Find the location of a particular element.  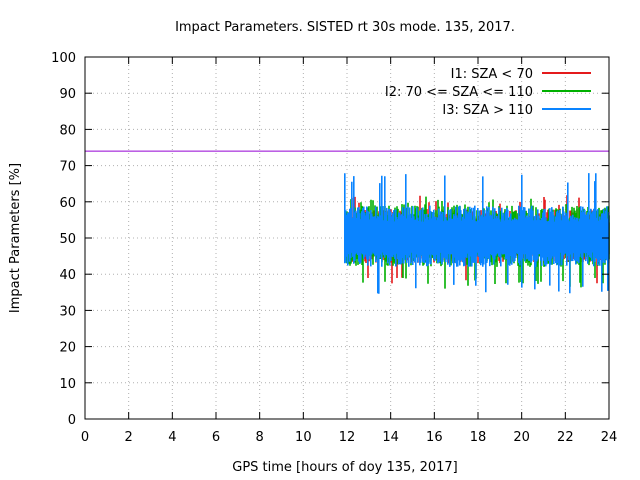

x-tick-label: 10 is located at coordinates (303, 437).